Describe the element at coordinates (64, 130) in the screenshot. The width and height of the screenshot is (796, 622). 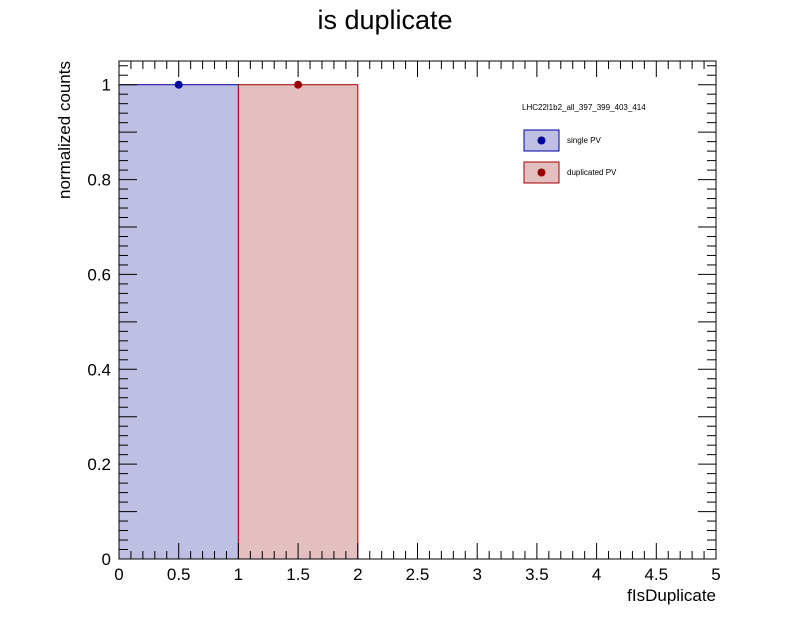
I see `y-axis-title: normalized counts` at that location.